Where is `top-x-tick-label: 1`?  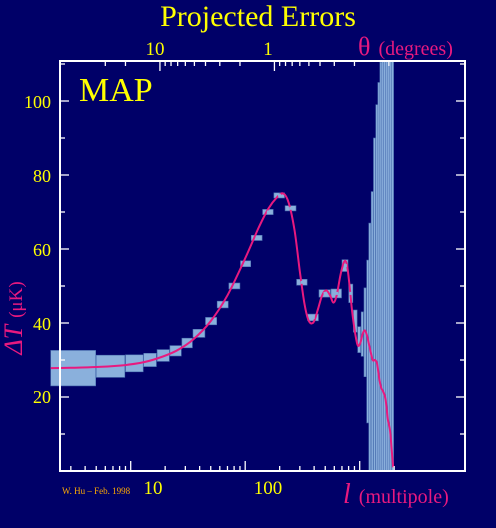
top-x-tick-label: 1 is located at coordinates (268, 49).